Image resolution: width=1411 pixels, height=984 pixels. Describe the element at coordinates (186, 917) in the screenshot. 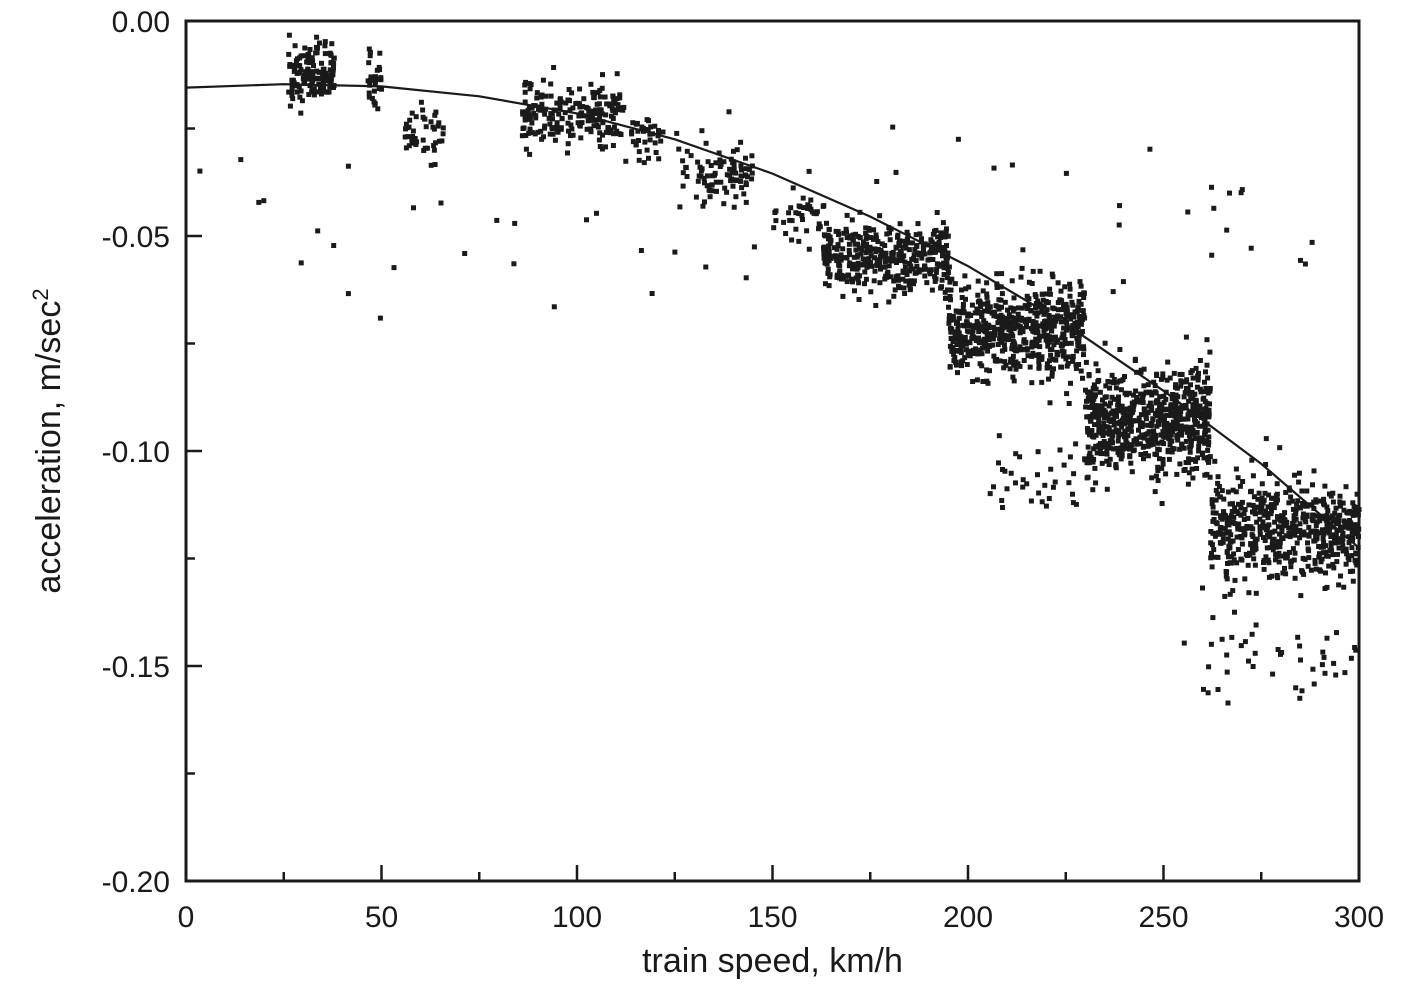

I see `x-tick-label: 0` at that location.